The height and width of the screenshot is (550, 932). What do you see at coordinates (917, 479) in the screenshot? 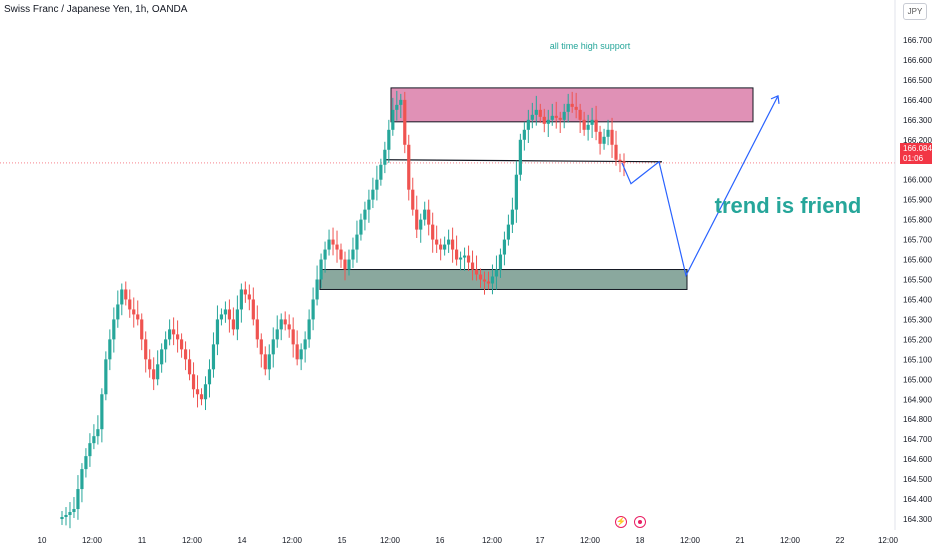
I see `price-tick-label: 164.500` at bounding box center [917, 479].